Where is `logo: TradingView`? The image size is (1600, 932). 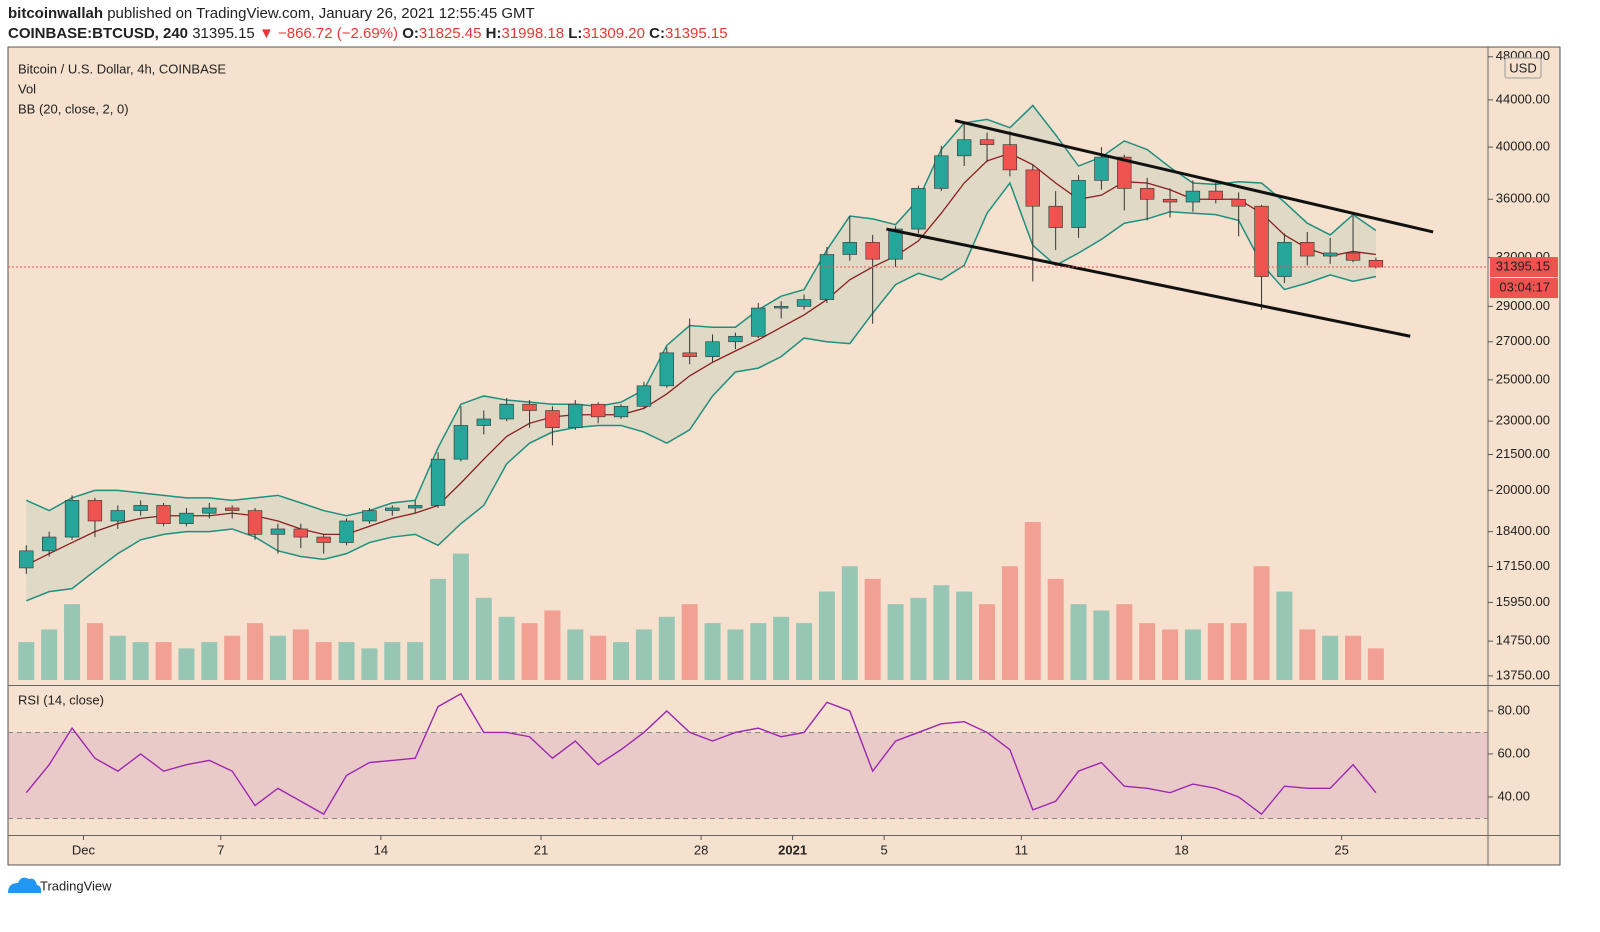
logo: TradingView is located at coordinates (60, 885).